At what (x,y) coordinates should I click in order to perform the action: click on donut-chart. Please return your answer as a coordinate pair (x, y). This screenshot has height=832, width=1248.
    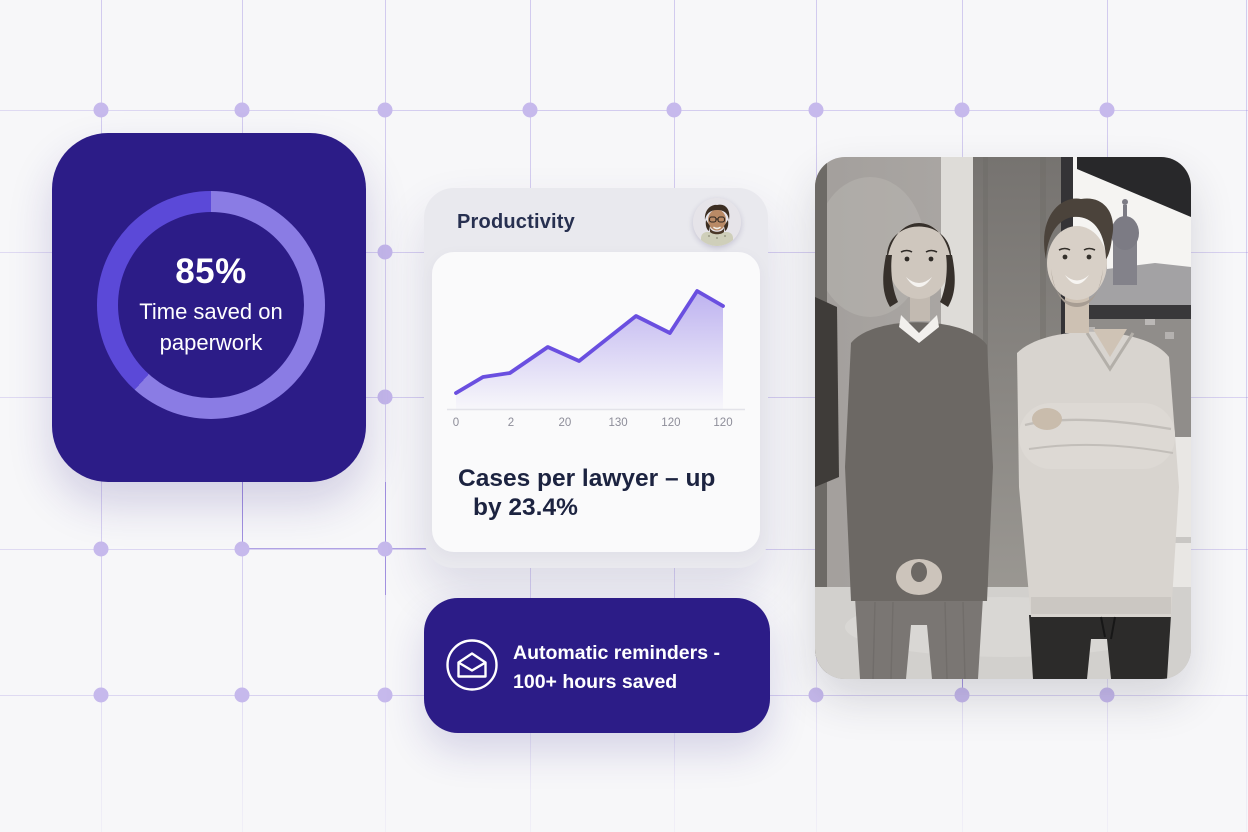
    Looking at the image, I should click on (211, 305).